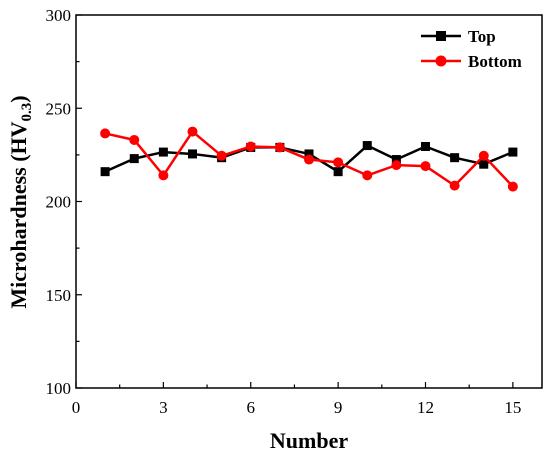 The image size is (550, 457). What do you see at coordinates (425, 407) in the screenshot?
I see `x-tick-label: 12` at bounding box center [425, 407].